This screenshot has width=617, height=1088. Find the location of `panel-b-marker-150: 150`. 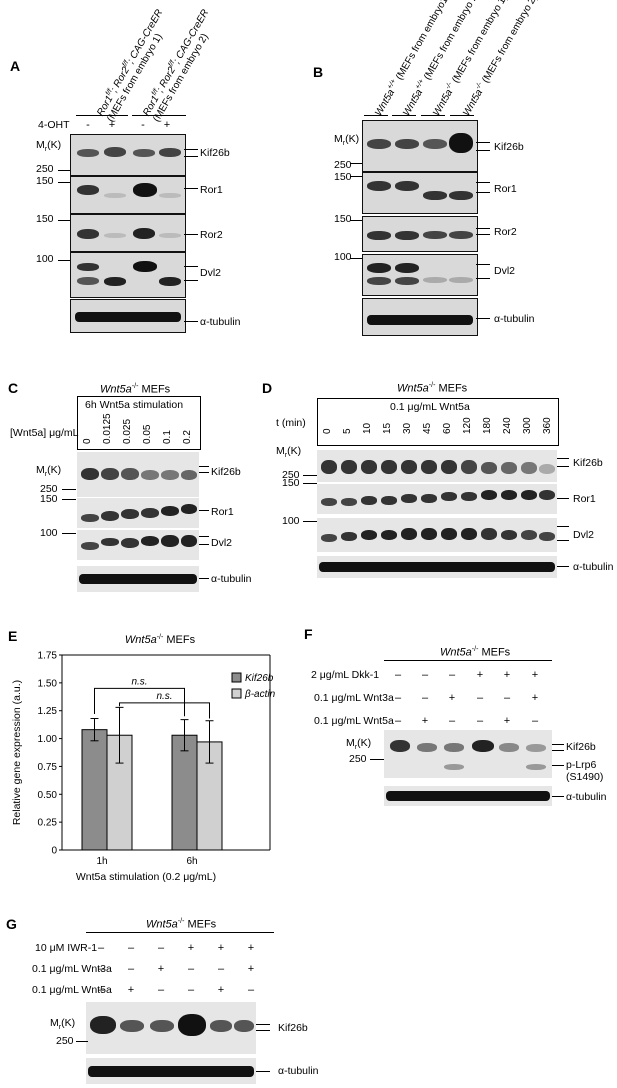

panel-b-marker-150: 150 is located at coordinates (343, 177).